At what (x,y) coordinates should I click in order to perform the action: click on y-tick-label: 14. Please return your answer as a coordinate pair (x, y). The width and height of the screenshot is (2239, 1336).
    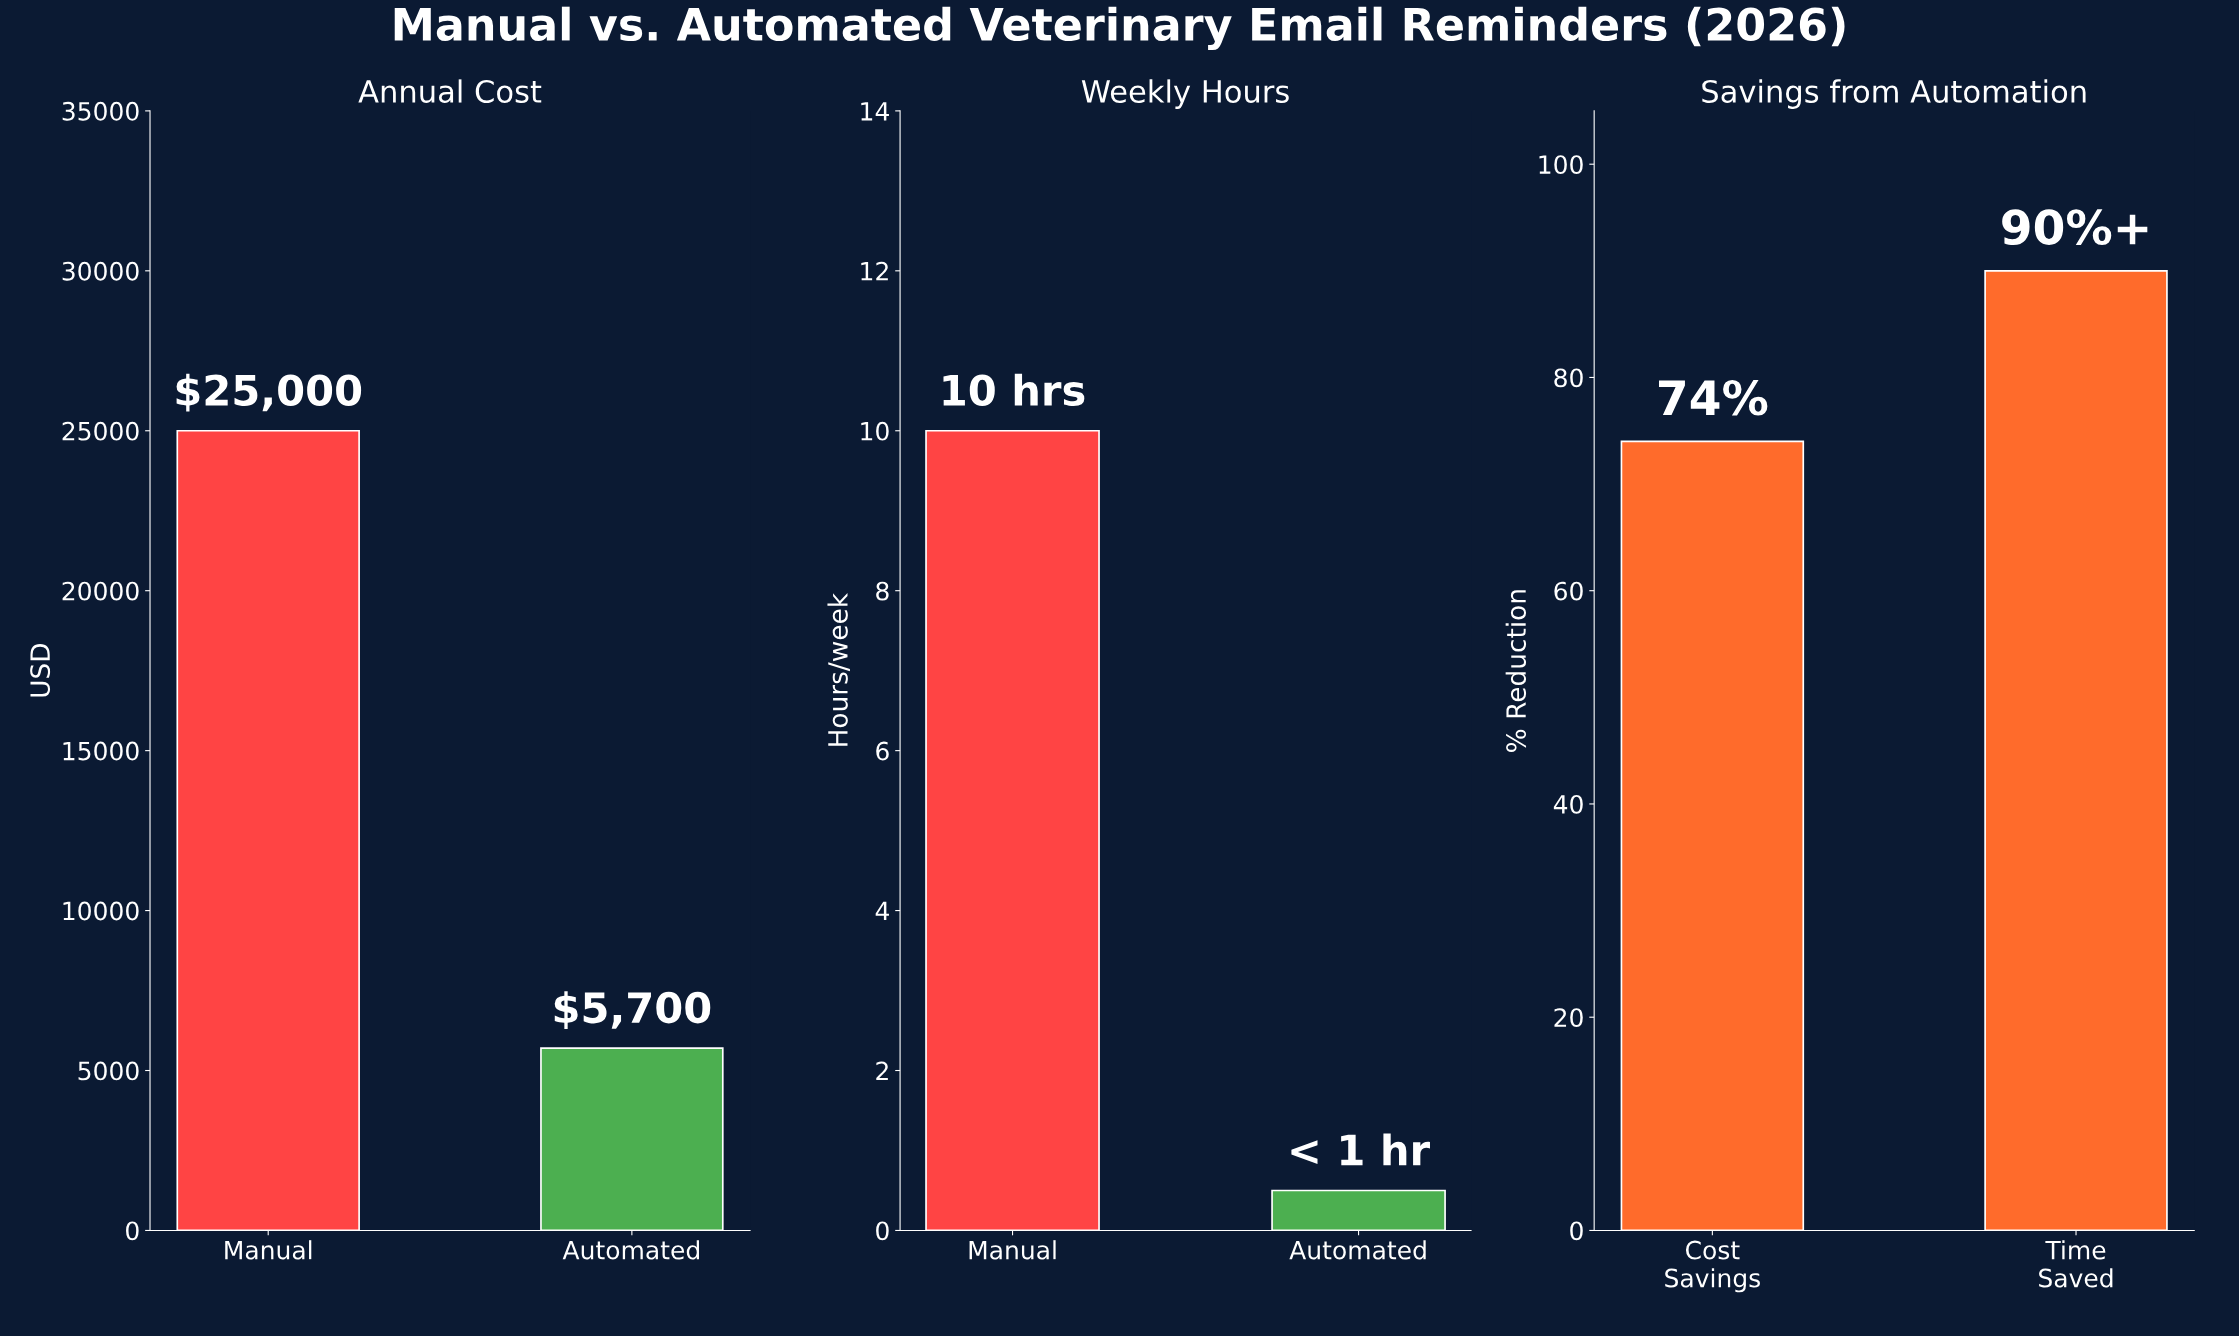
    Looking at the image, I should click on (875, 111).